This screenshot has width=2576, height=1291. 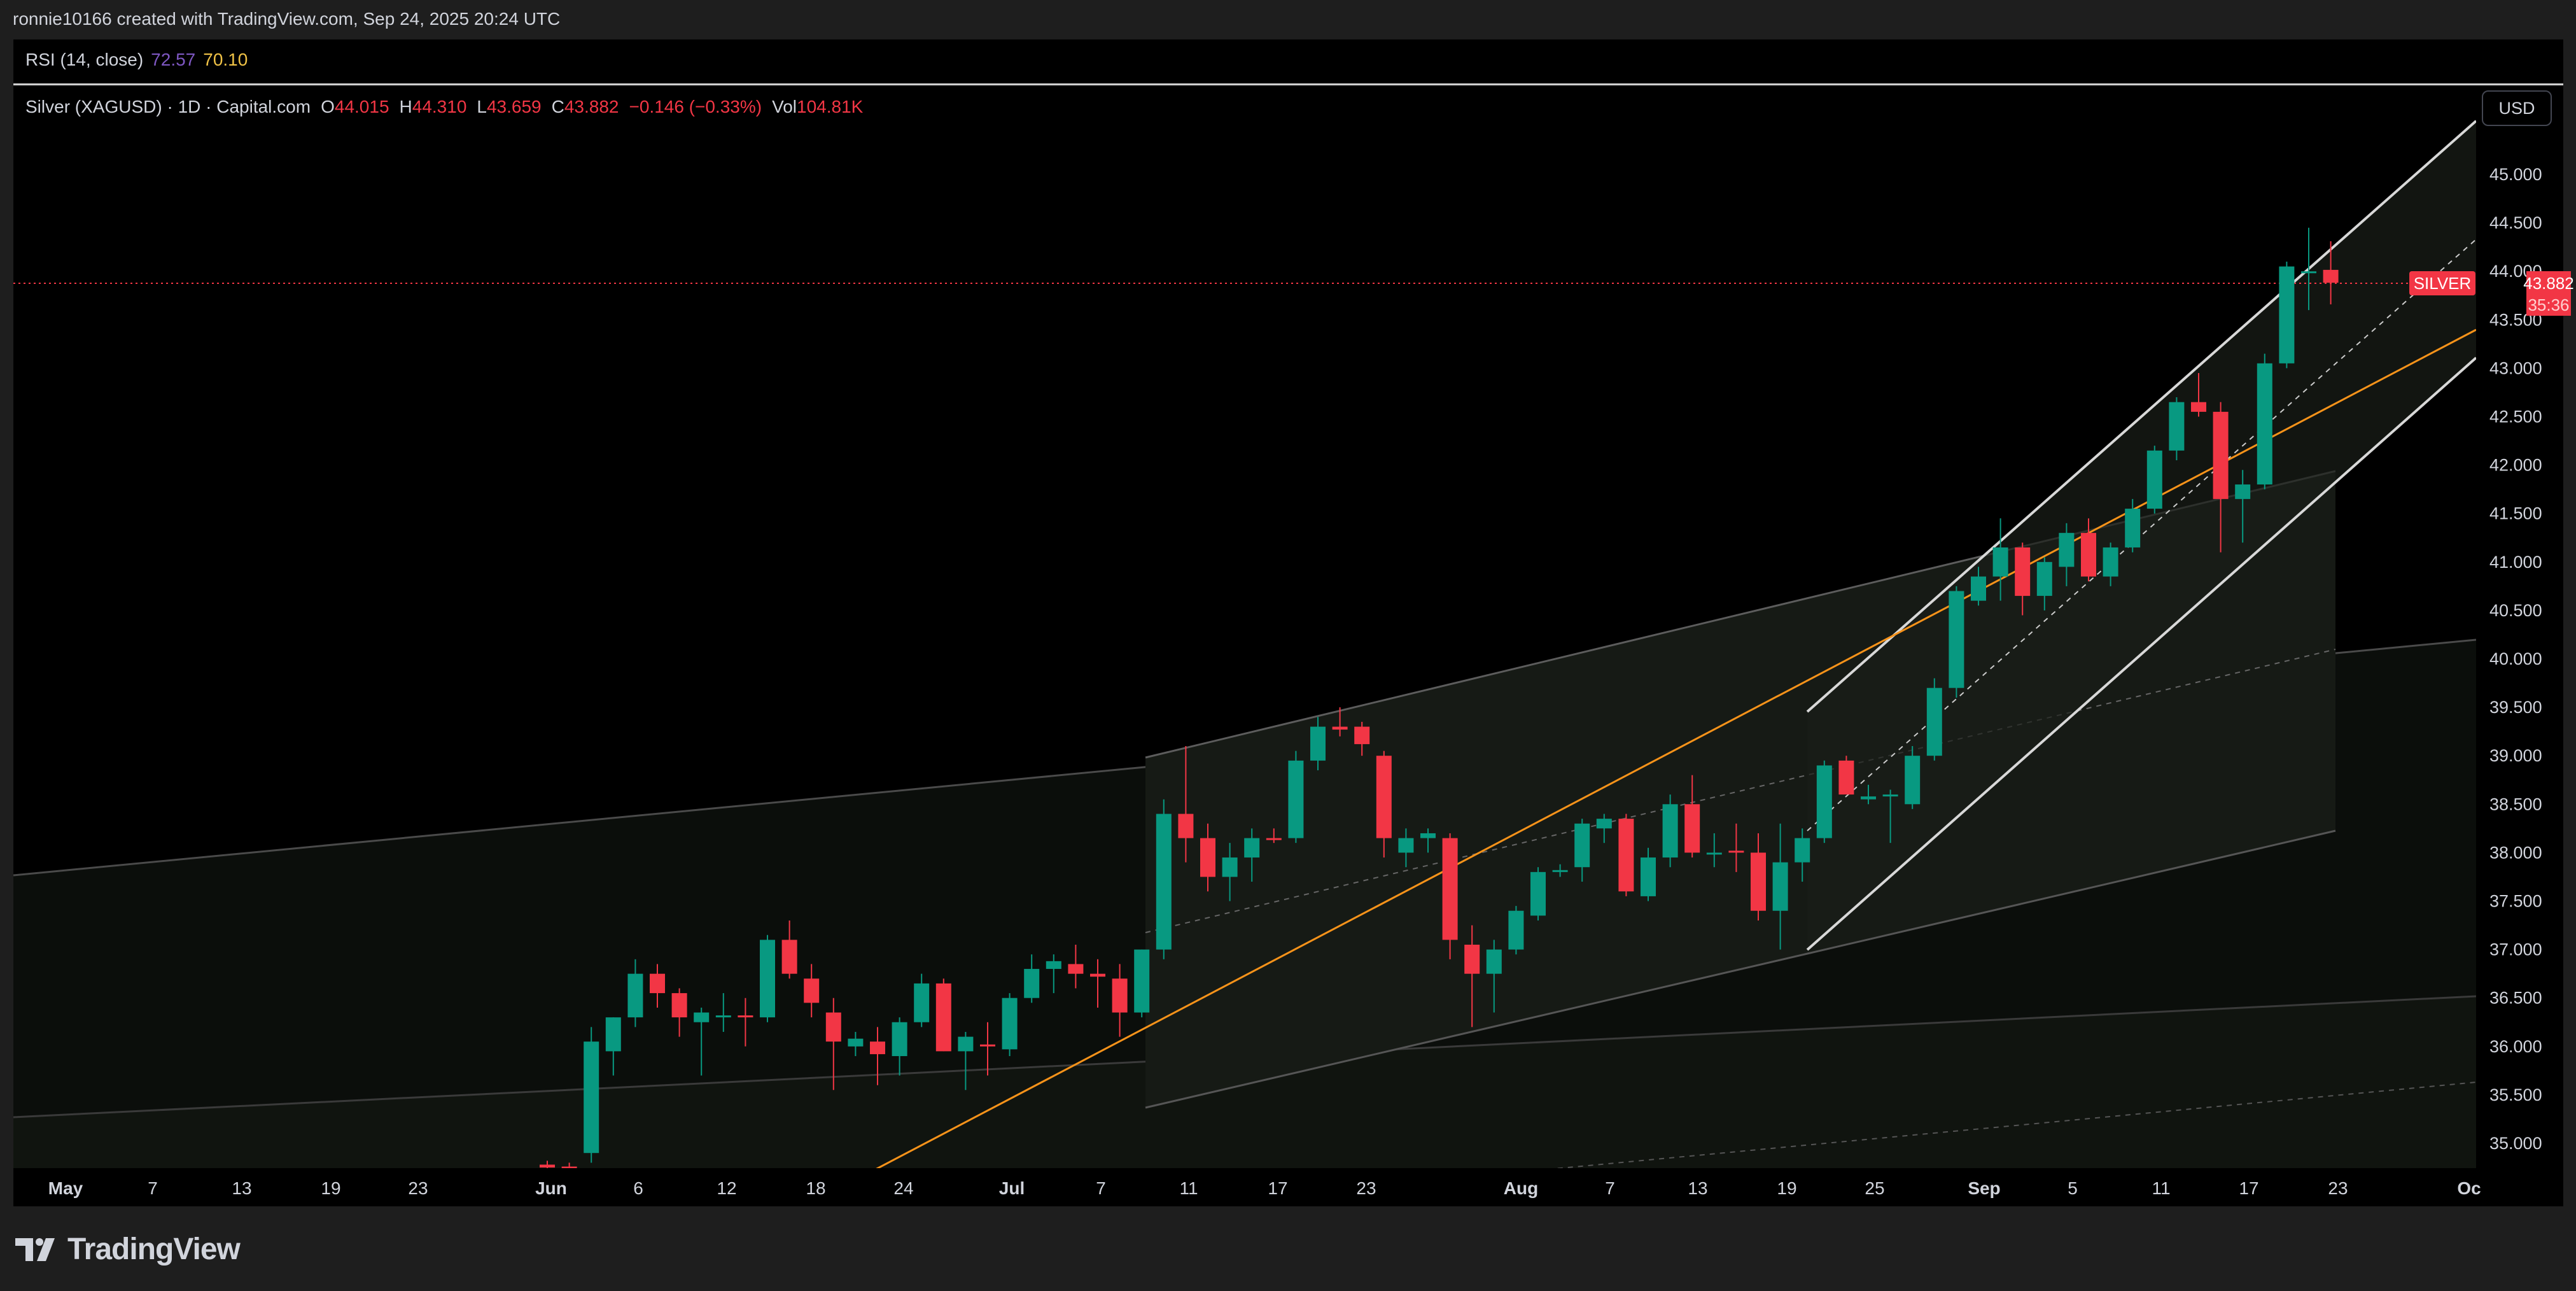 I want to click on time-tick-label: 17, so click(x=1277, y=1188).